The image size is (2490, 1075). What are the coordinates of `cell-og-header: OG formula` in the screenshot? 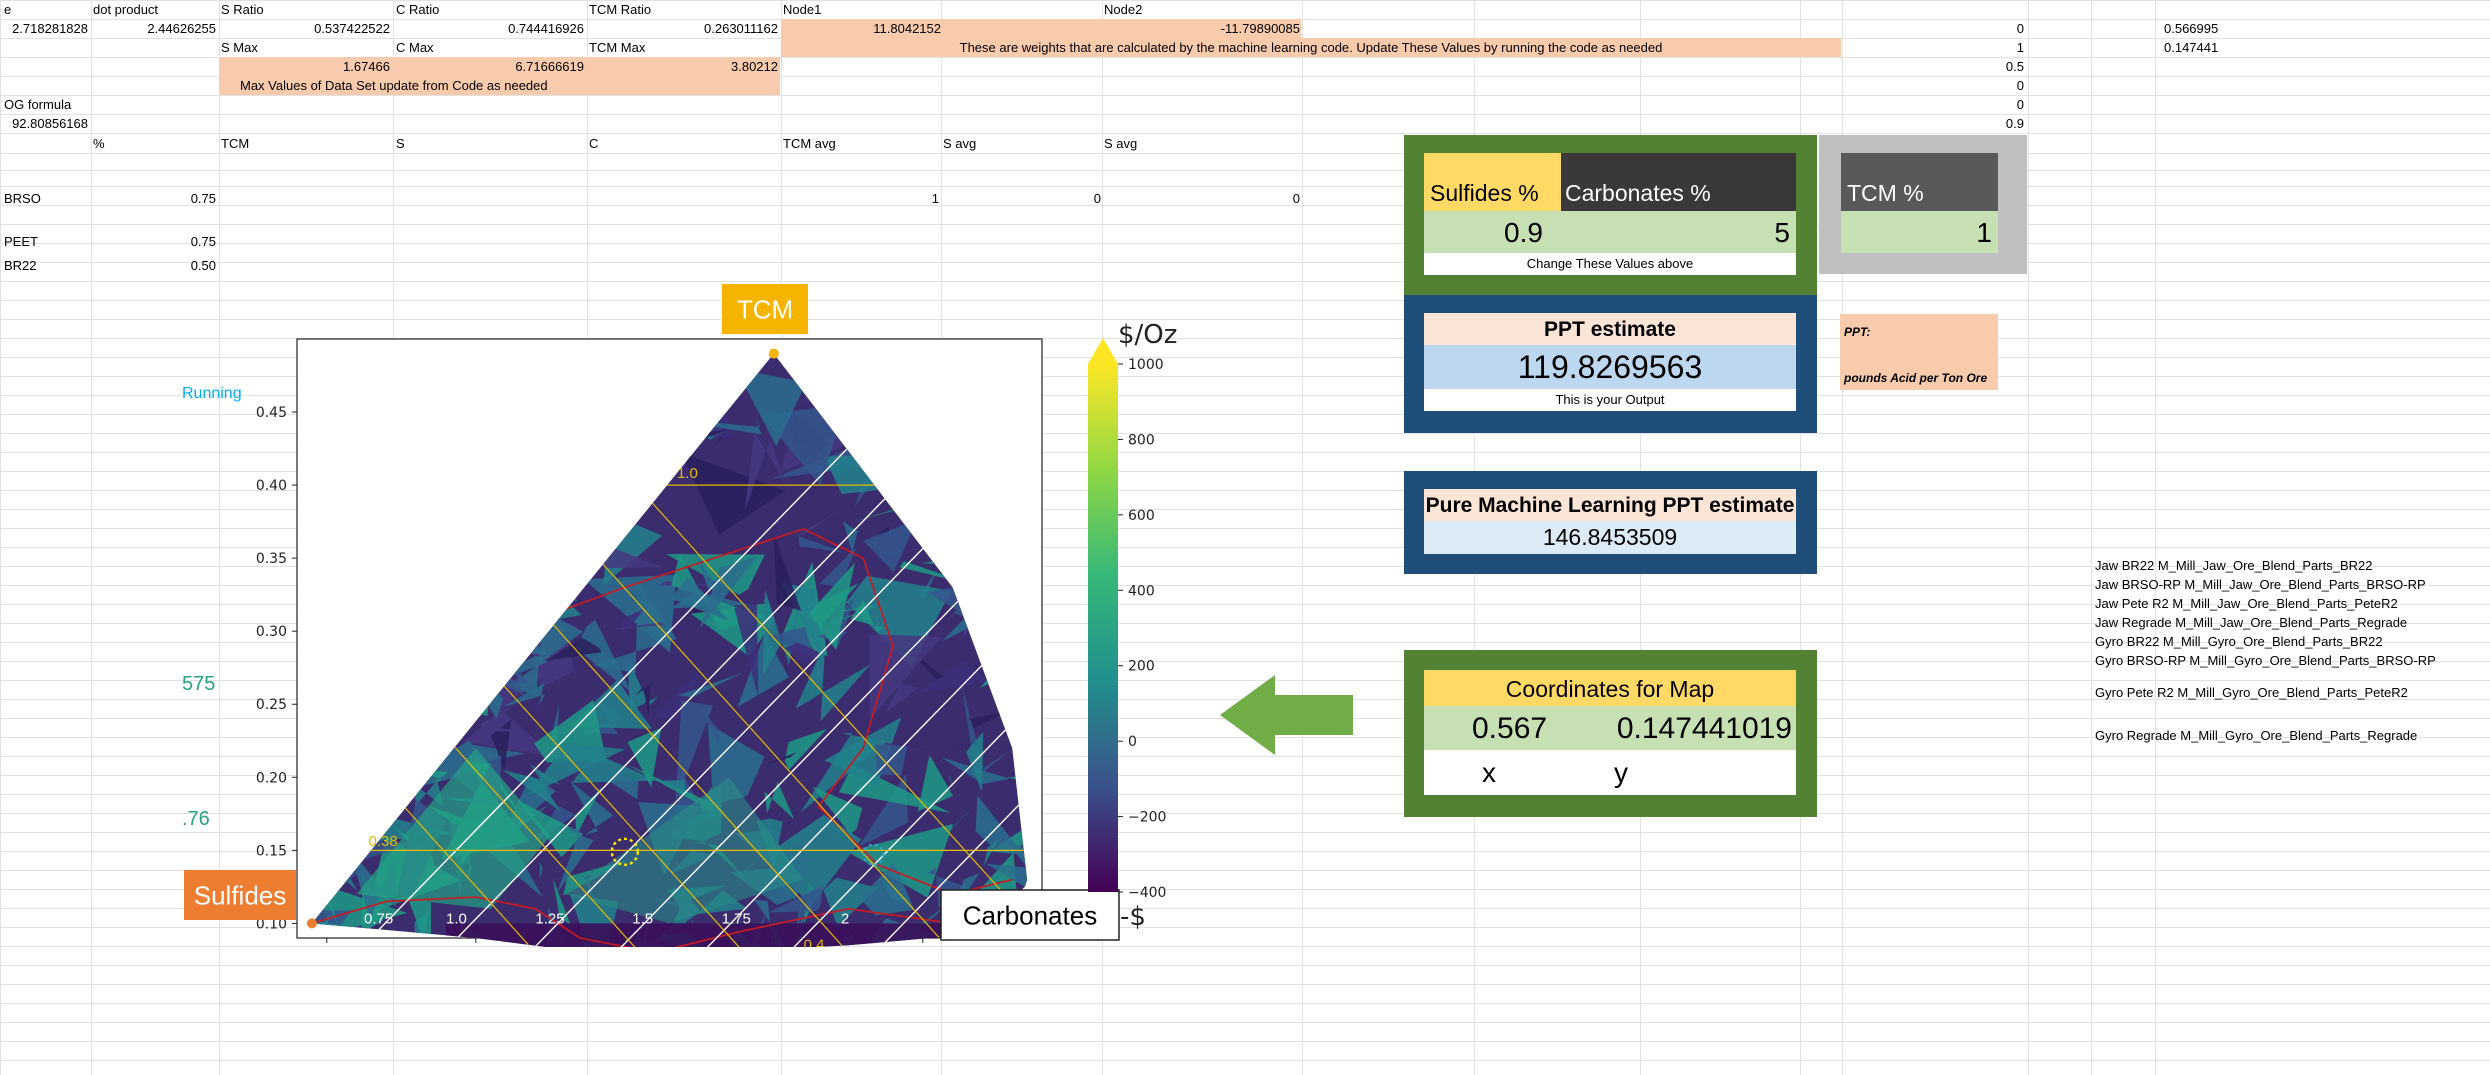 It's located at (38, 104).